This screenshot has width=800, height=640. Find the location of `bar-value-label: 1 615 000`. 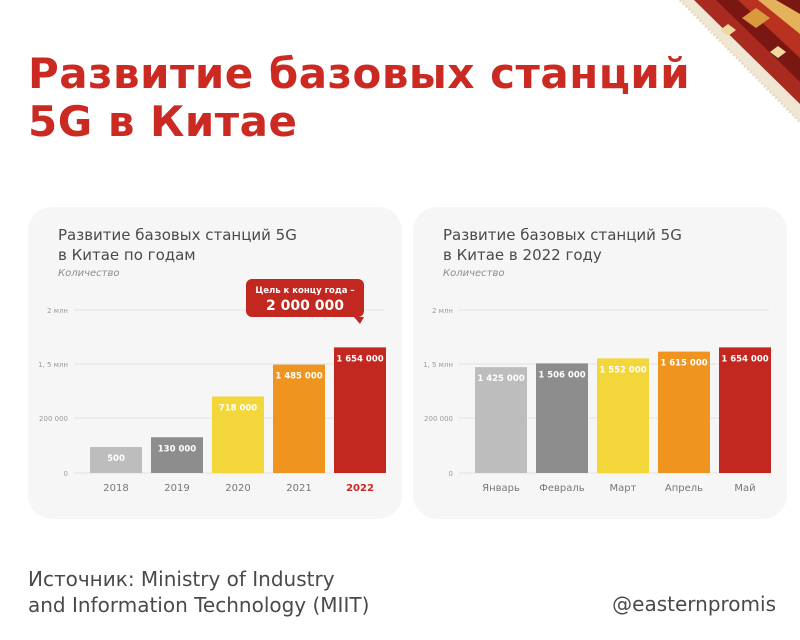

bar-value-label: 1 615 000 is located at coordinates (683, 364).